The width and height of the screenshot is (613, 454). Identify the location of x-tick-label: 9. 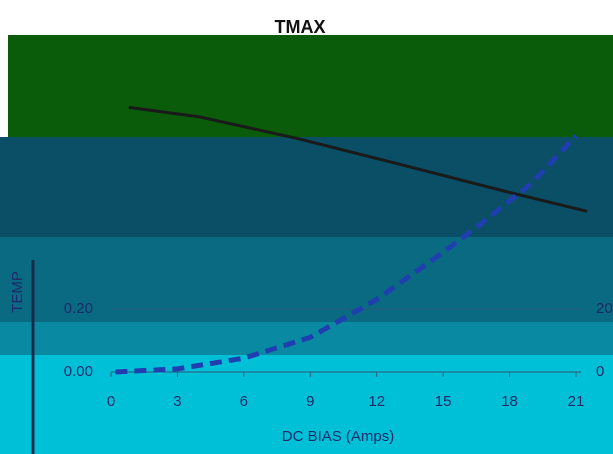
(310, 401).